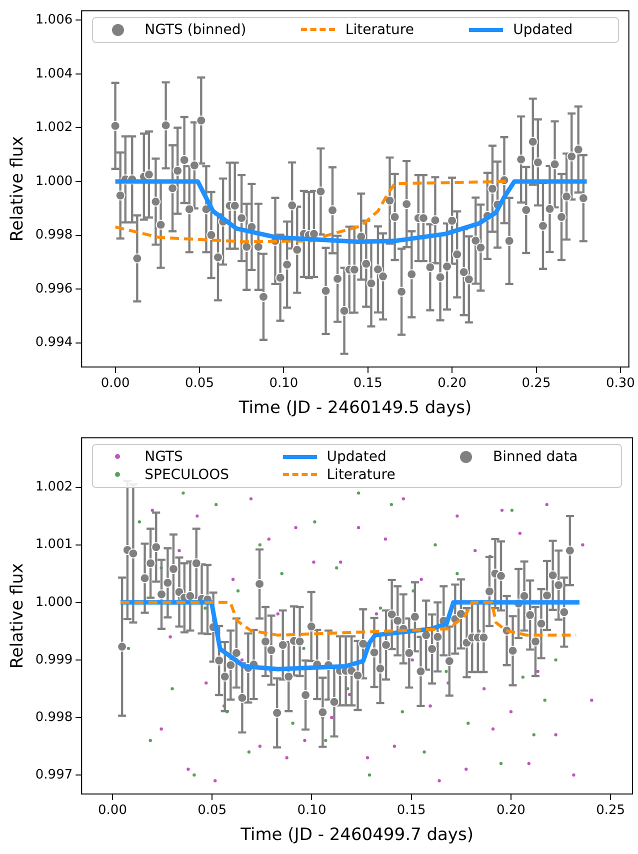 This screenshot has height=854, width=638. Describe the element at coordinates (54, 74) in the screenshot. I see `y-tick-label: 1.004` at that location.